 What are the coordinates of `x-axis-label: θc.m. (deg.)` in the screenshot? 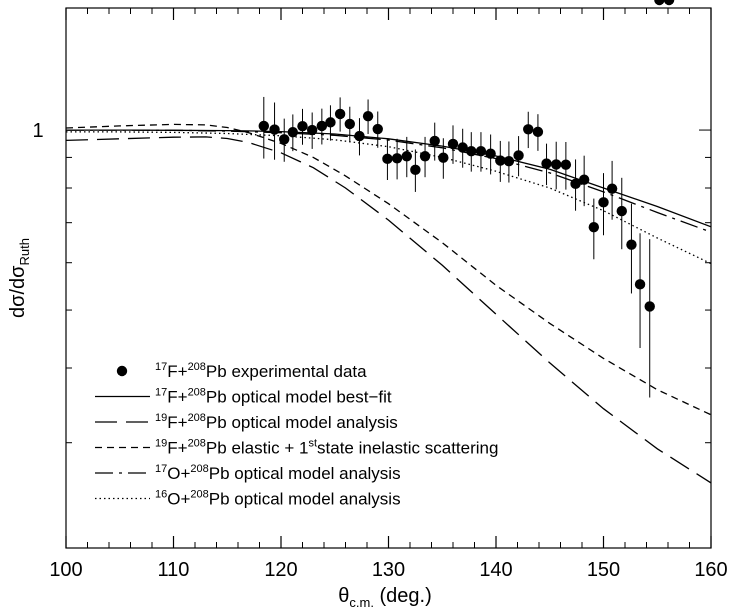 It's located at (385, 597).